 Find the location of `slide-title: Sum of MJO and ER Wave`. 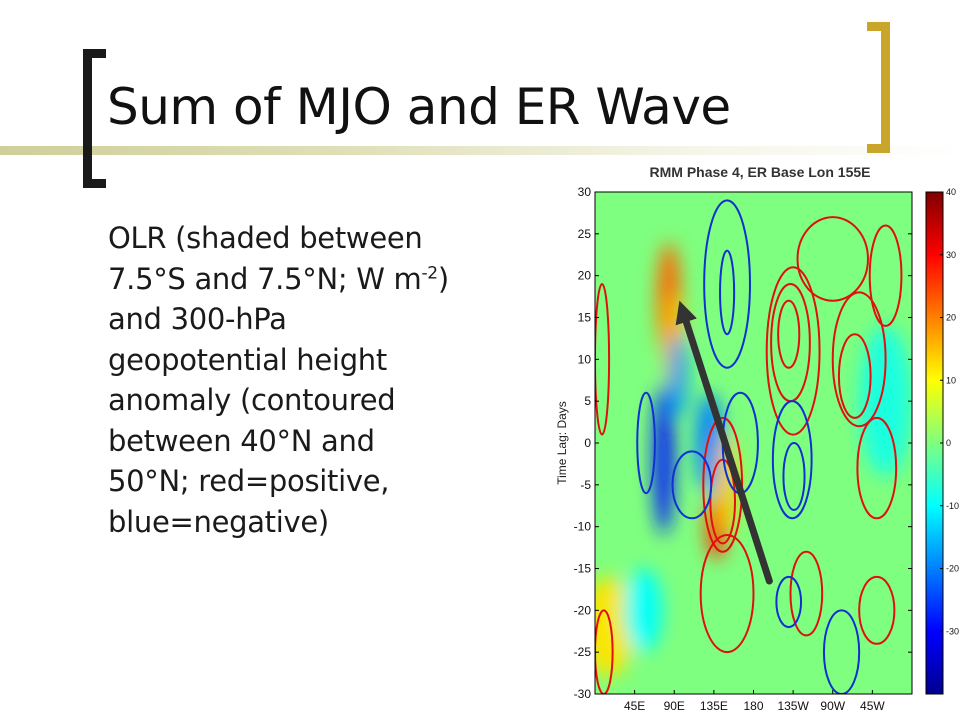

slide-title: Sum of MJO and ER Wave is located at coordinates (419, 107).